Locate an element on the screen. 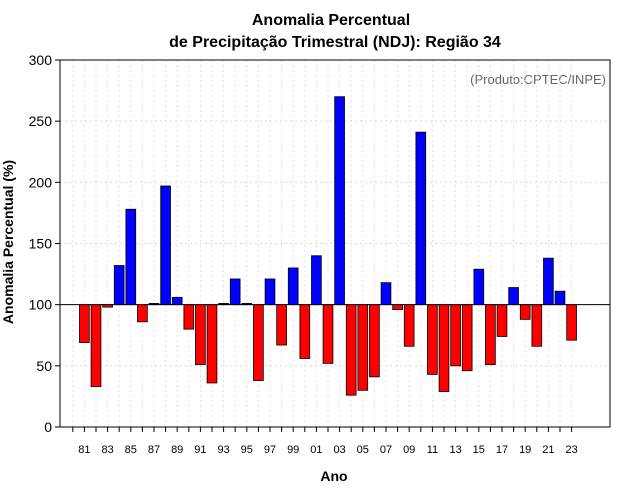  chart-title-line-1: Anomalia Percentual is located at coordinates (331, 20).